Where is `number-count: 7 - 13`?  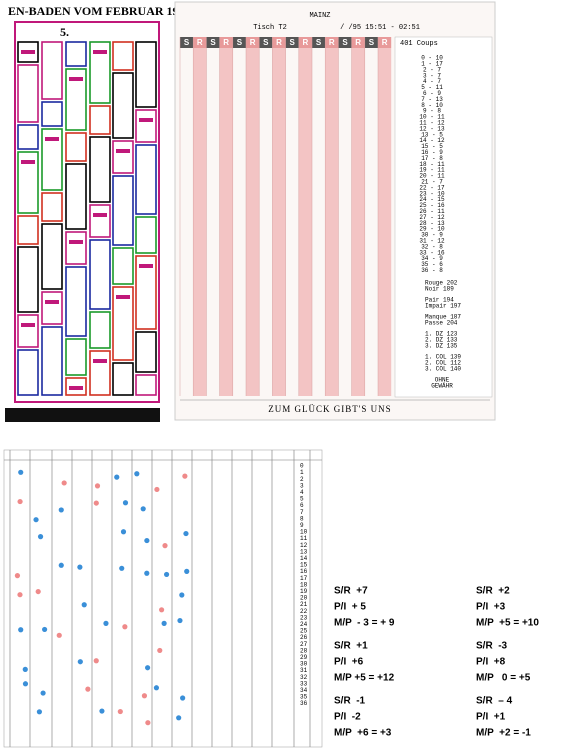
number-count: 7 - 13 is located at coordinates (432, 99).